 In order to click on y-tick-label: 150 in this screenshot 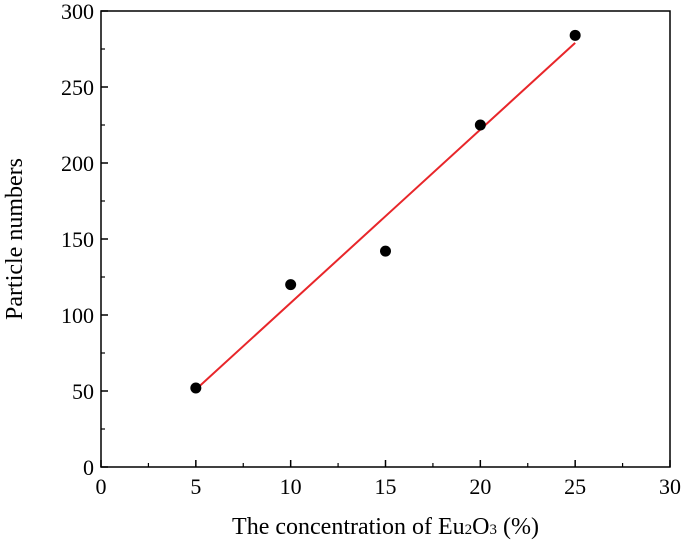, I will do `click(77, 239)`.